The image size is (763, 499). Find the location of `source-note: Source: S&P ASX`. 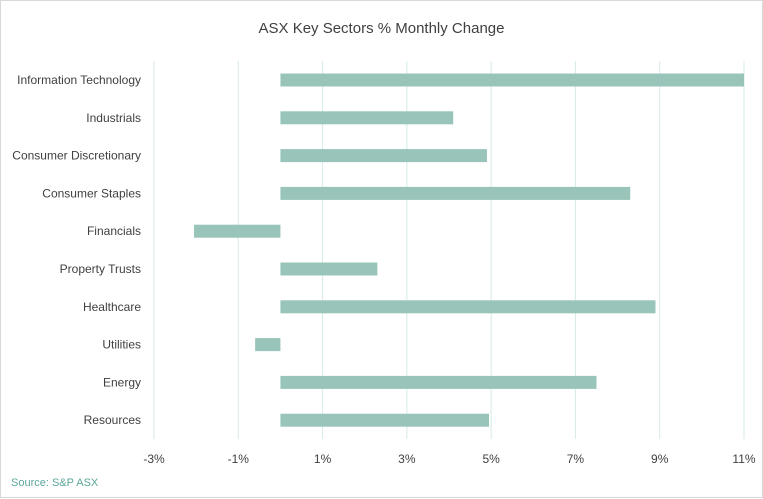

source-note: Source: S&P ASX is located at coordinates (55, 483).